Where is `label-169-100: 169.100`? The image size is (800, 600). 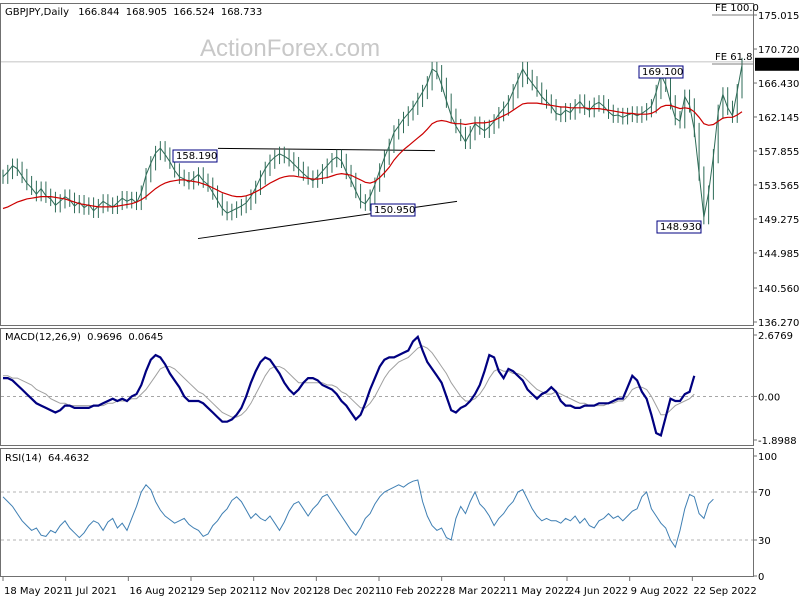 label-169-100: 169.100 is located at coordinates (662, 72).